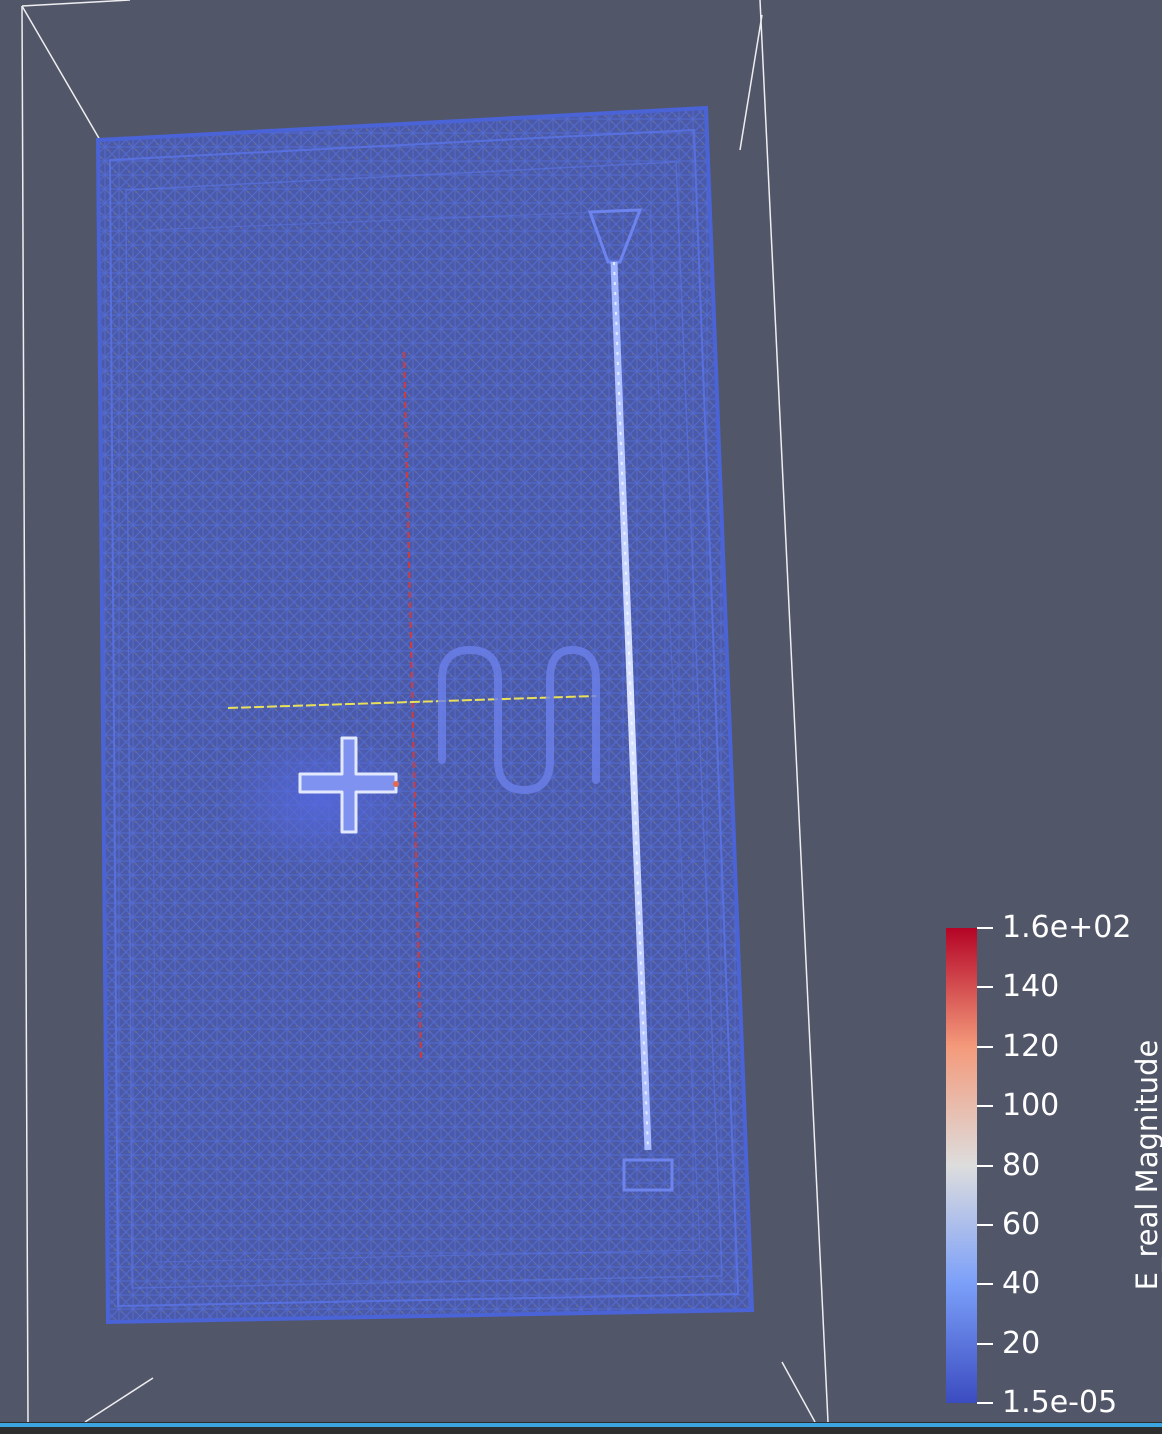 The image size is (1162, 1434). I want to click on colorbar-tick-label: 120, so click(1031, 1046).